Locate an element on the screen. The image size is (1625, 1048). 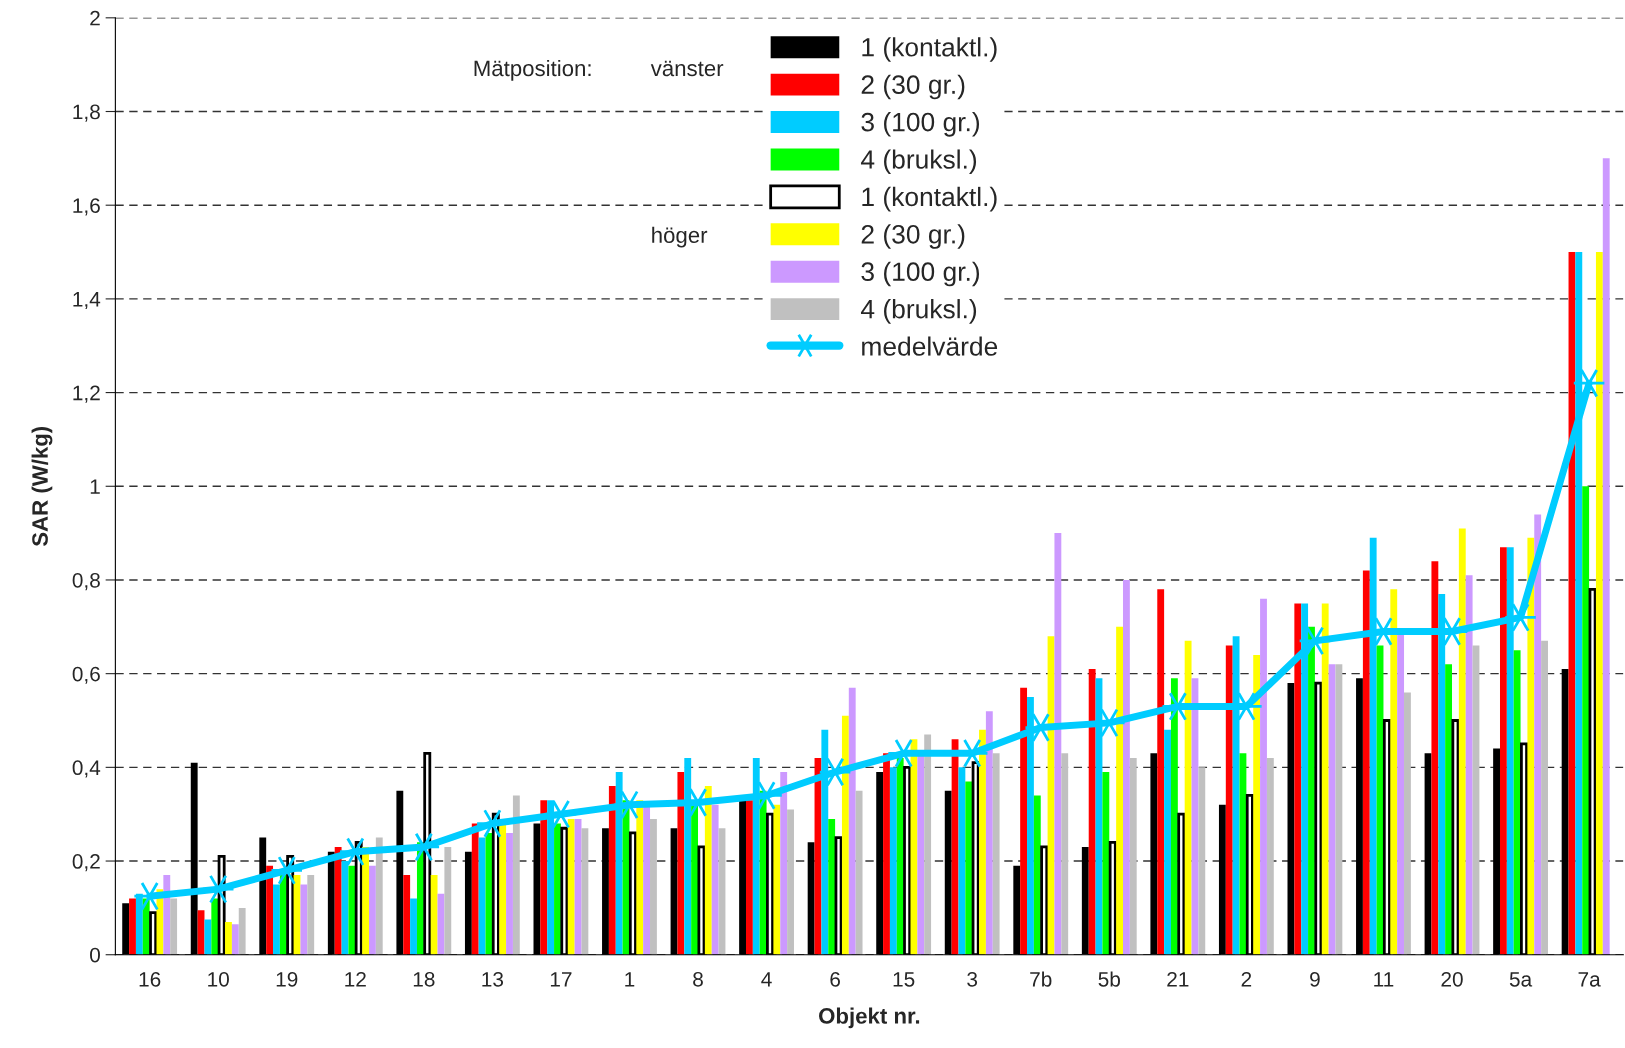
y-tick-label: 1,6 is located at coordinates (86, 207).